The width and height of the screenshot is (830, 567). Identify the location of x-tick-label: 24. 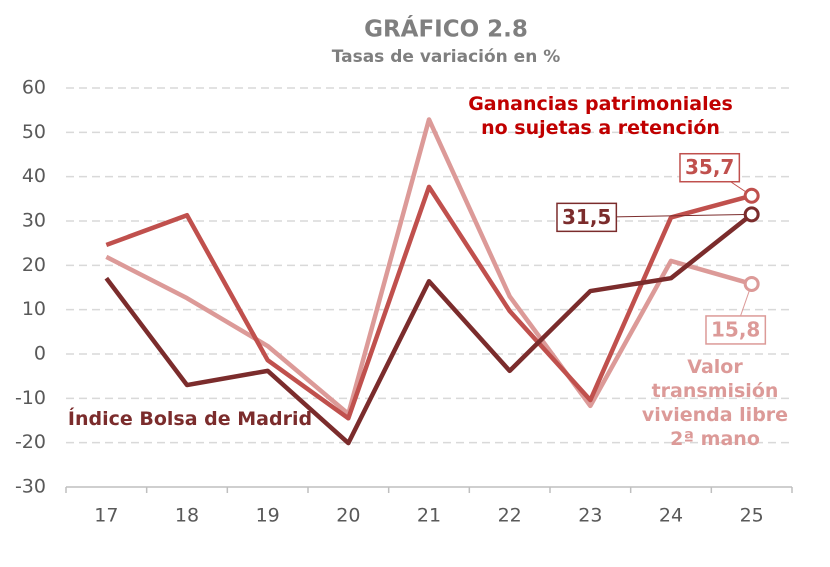
(671, 516).